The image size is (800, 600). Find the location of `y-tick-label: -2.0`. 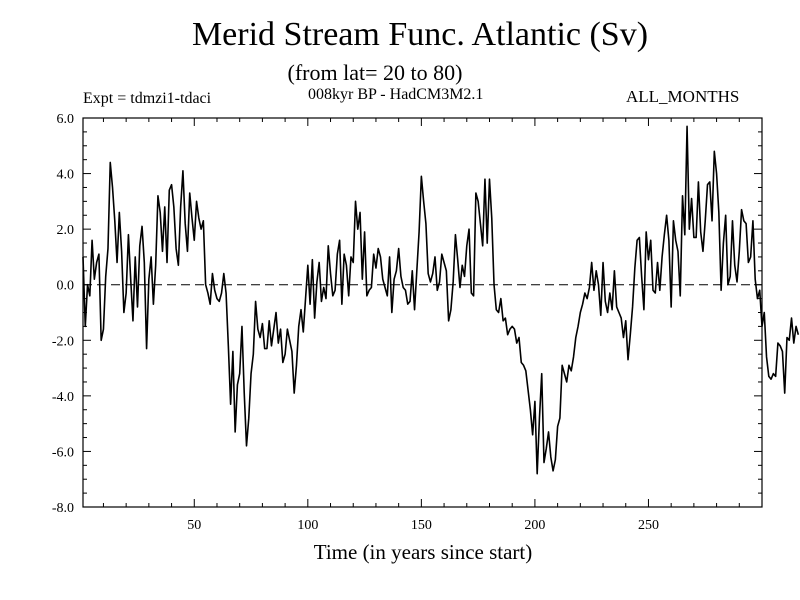

y-tick-label: -2.0 is located at coordinates (63, 341).